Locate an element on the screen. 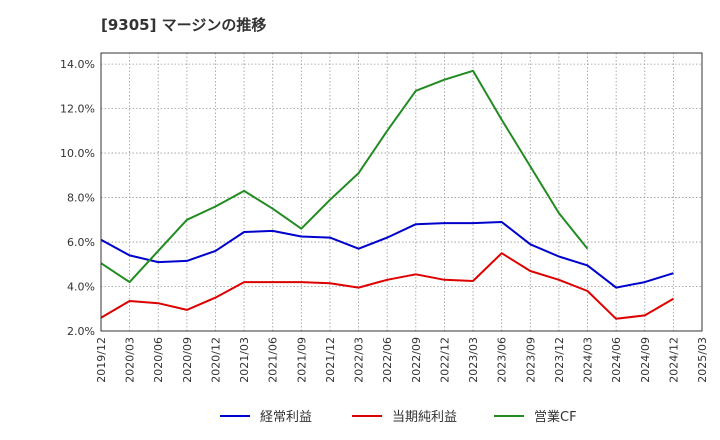 Image resolution: width=720 pixels, height=440 pixels. x-tick-label: 2024/12 is located at coordinates (673, 360).